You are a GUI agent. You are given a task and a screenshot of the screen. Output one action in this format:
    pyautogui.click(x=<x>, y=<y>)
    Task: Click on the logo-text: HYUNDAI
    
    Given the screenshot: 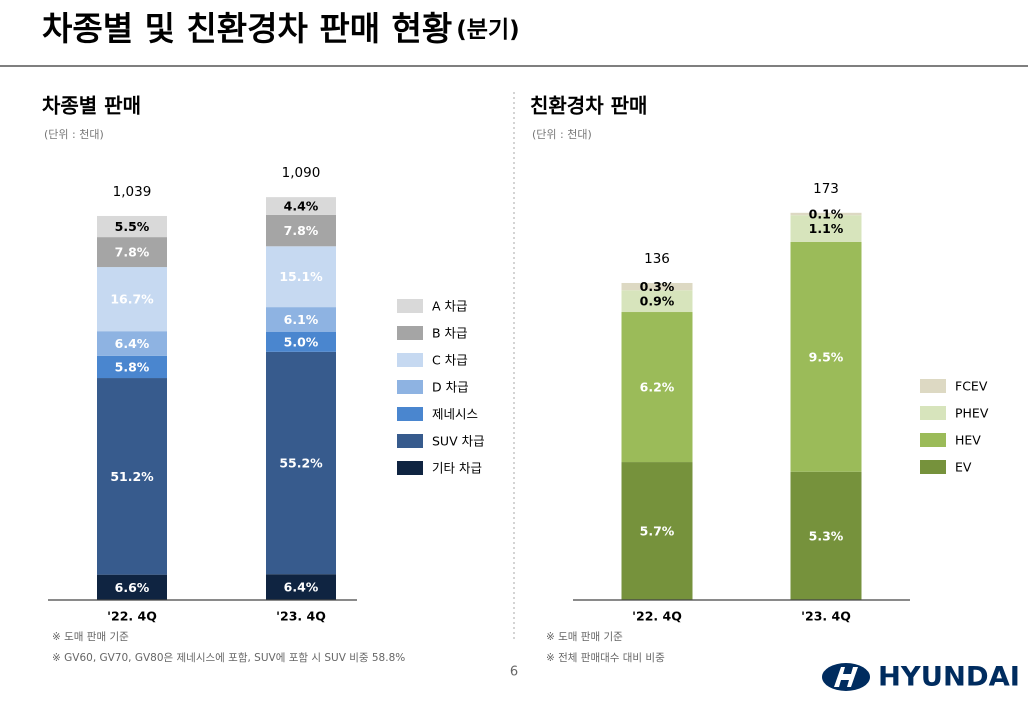 What is the action you would take?
    pyautogui.click(x=949, y=677)
    